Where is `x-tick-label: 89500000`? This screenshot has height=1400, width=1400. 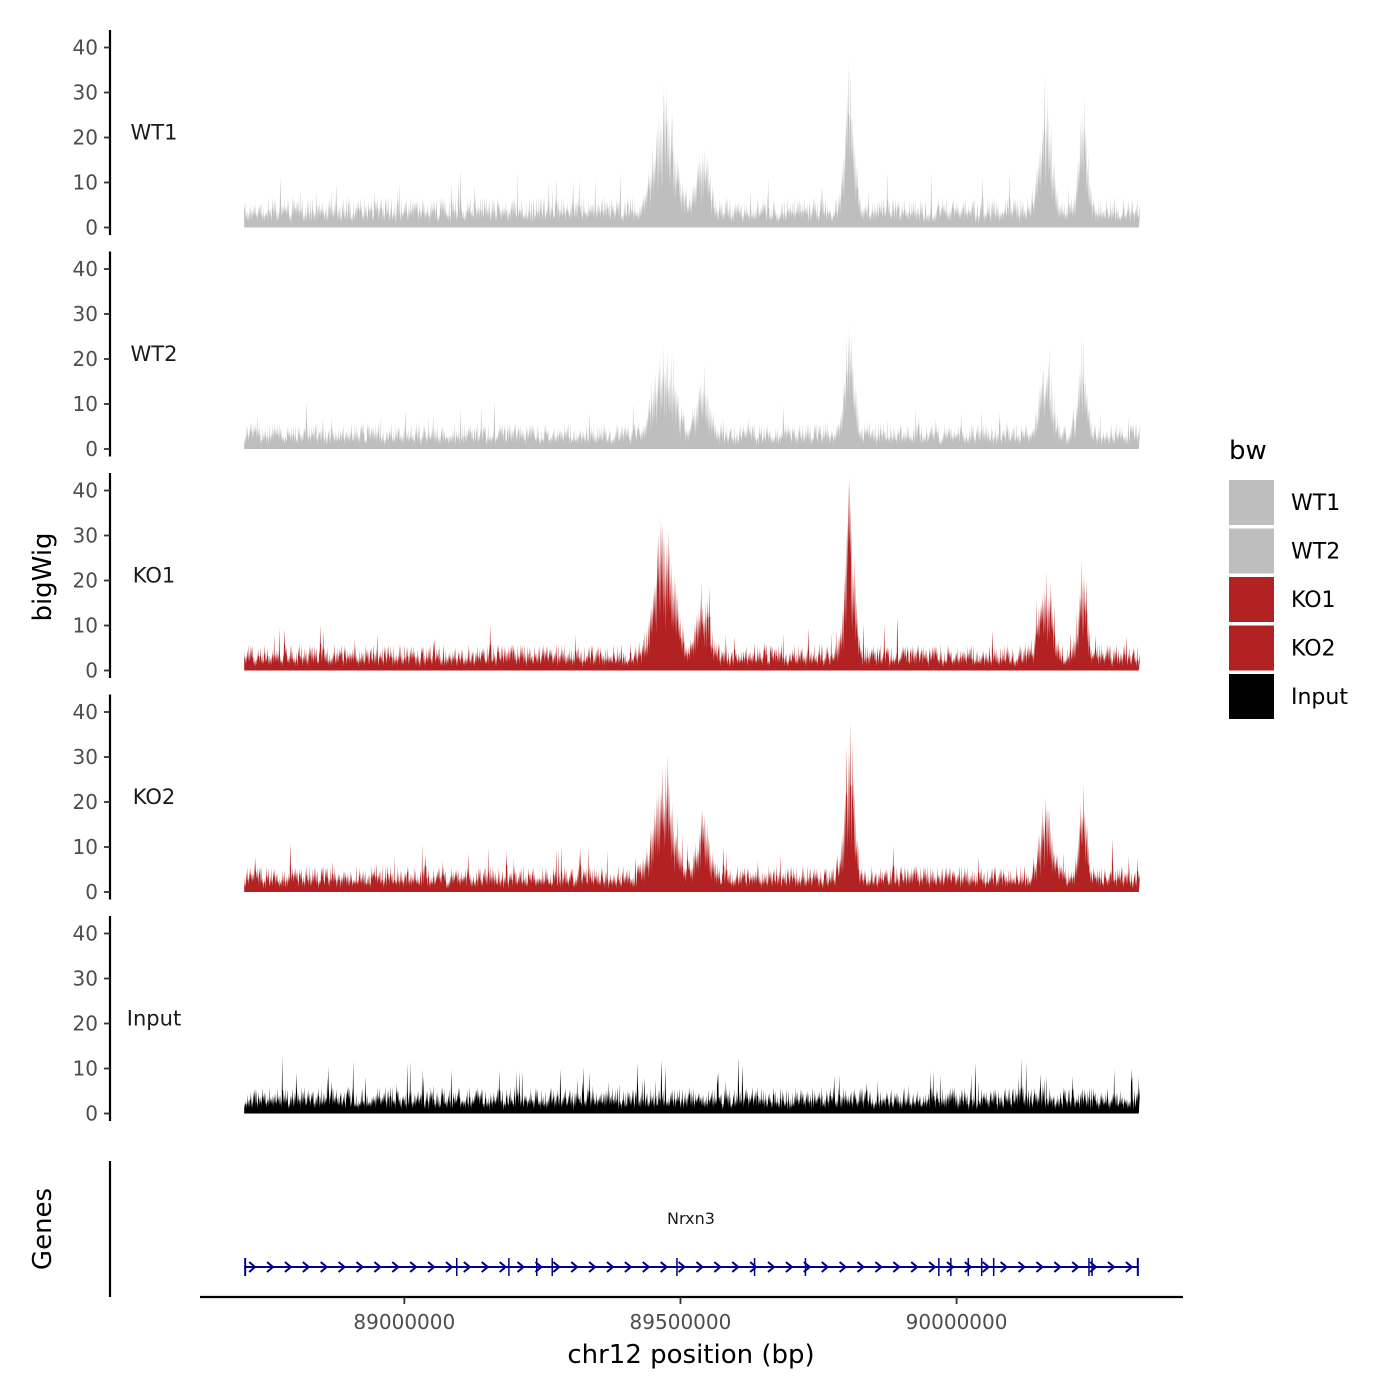
x-tick-label: 89500000 is located at coordinates (681, 1322).